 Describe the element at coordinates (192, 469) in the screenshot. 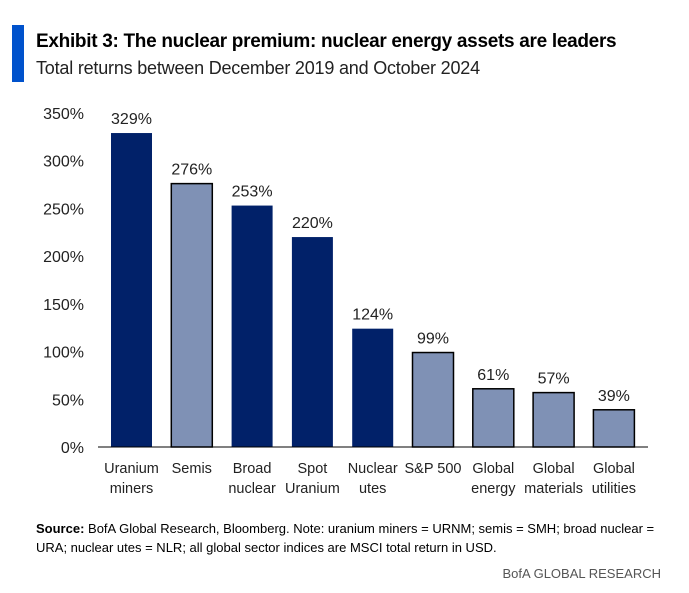

I see `x-tick-label: Semis` at that location.